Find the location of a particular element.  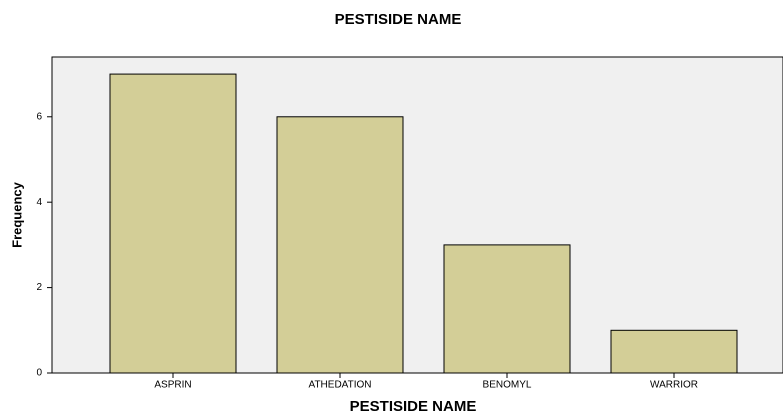

x-axis-label: PESTISIDE NAME is located at coordinates (413, 406).